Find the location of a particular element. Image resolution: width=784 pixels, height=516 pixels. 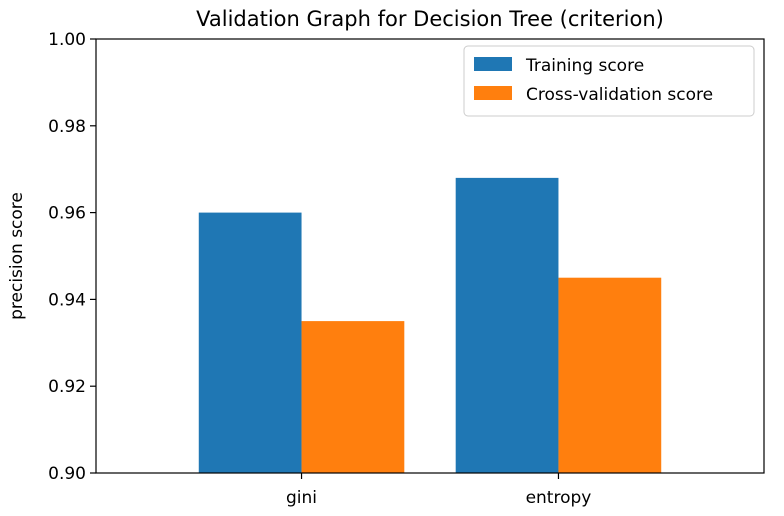

legend: Training score Cross-validation score is located at coordinates (609, 81).